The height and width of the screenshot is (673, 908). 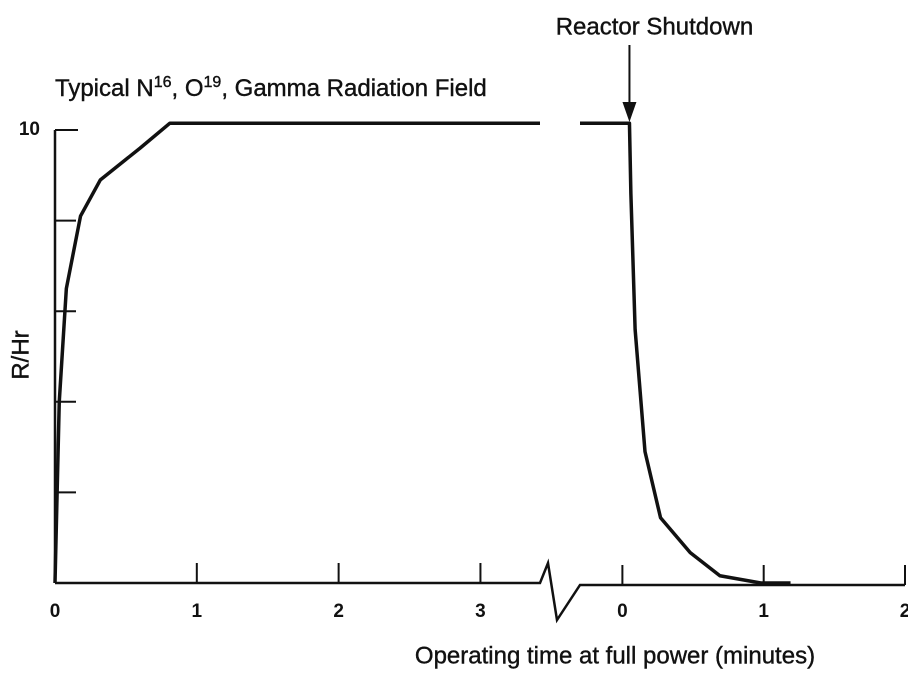 What do you see at coordinates (615, 655) in the screenshot?
I see `x-axis-label: Operating time at full power (minutes)` at bounding box center [615, 655].